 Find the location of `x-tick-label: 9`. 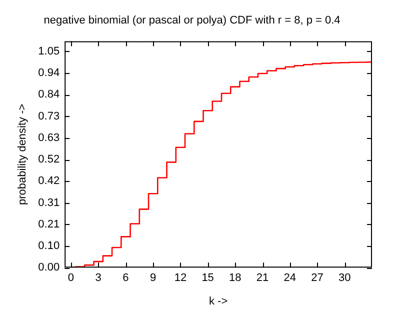

x-tick-label: 9 is located at coordinates (153, 278).